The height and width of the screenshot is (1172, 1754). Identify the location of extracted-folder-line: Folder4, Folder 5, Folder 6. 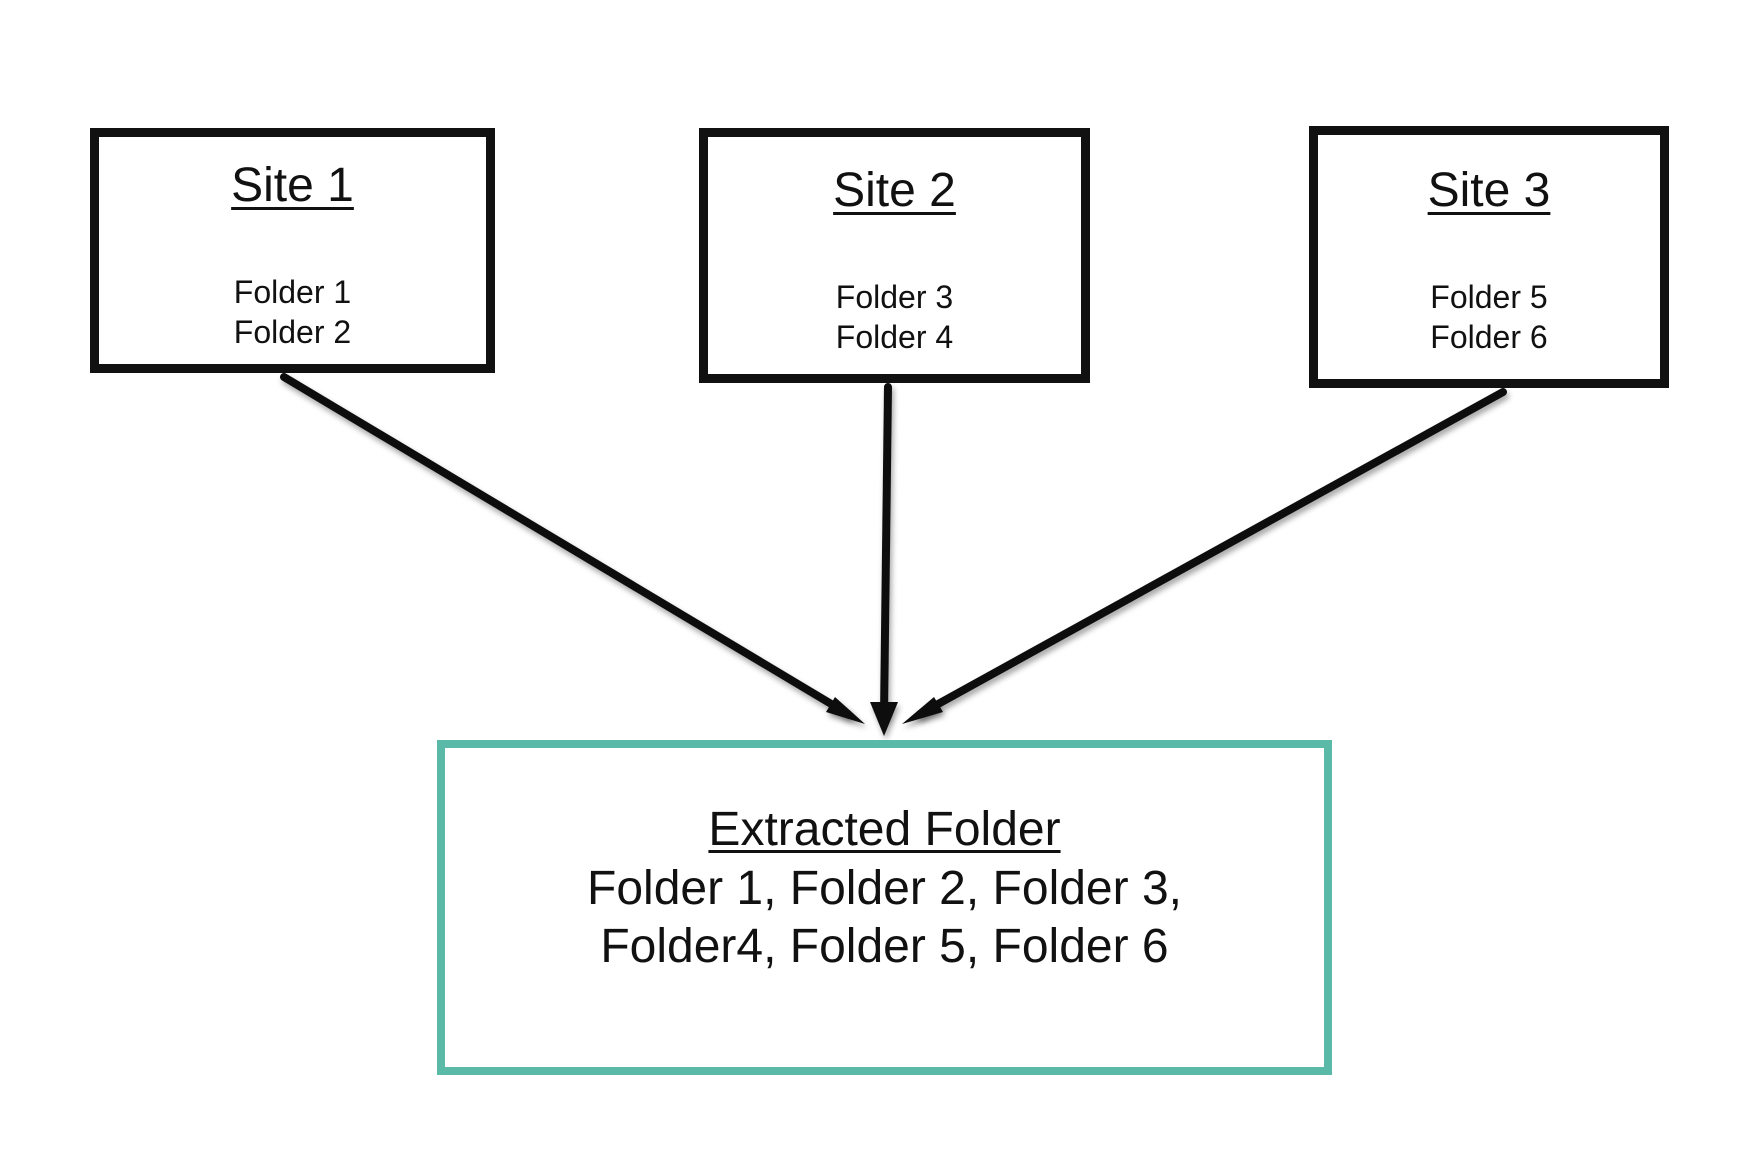
(884, 946).